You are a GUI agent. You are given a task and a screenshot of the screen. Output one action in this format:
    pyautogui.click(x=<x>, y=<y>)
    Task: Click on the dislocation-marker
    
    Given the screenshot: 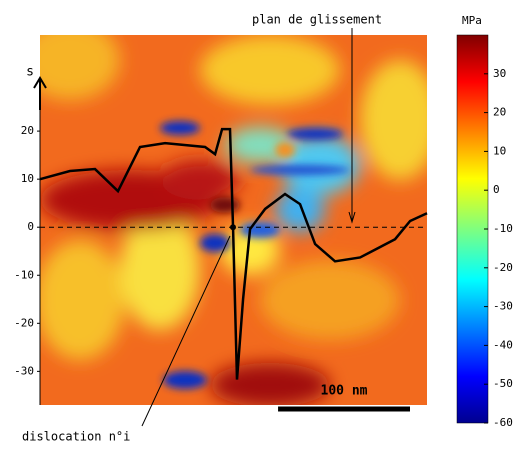 What is the action you would take?
    pyautogui.click(x=233, y=227)
    